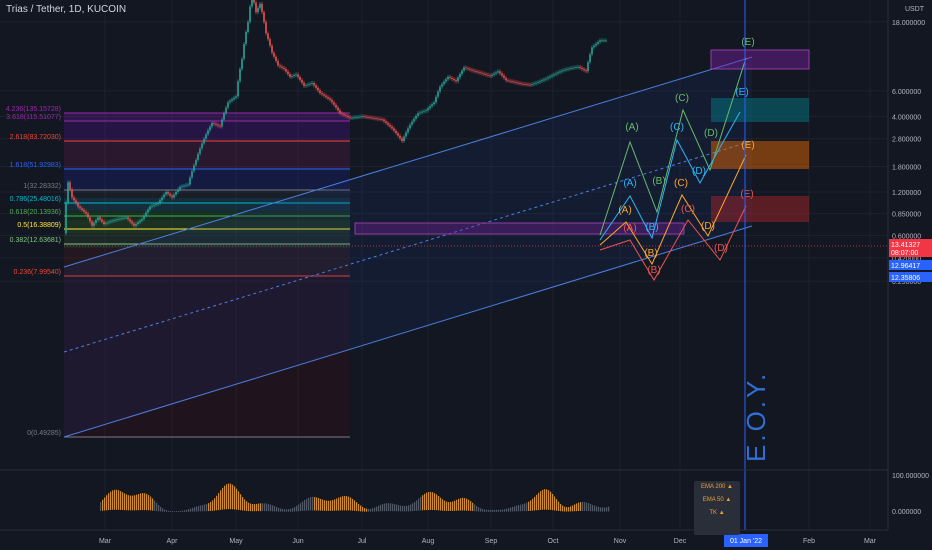 This screenshot has width=932, height=550. Describe the element at coordinates (688, 209) in the screenshot. I see `wave-label-16: (C)` at that location.